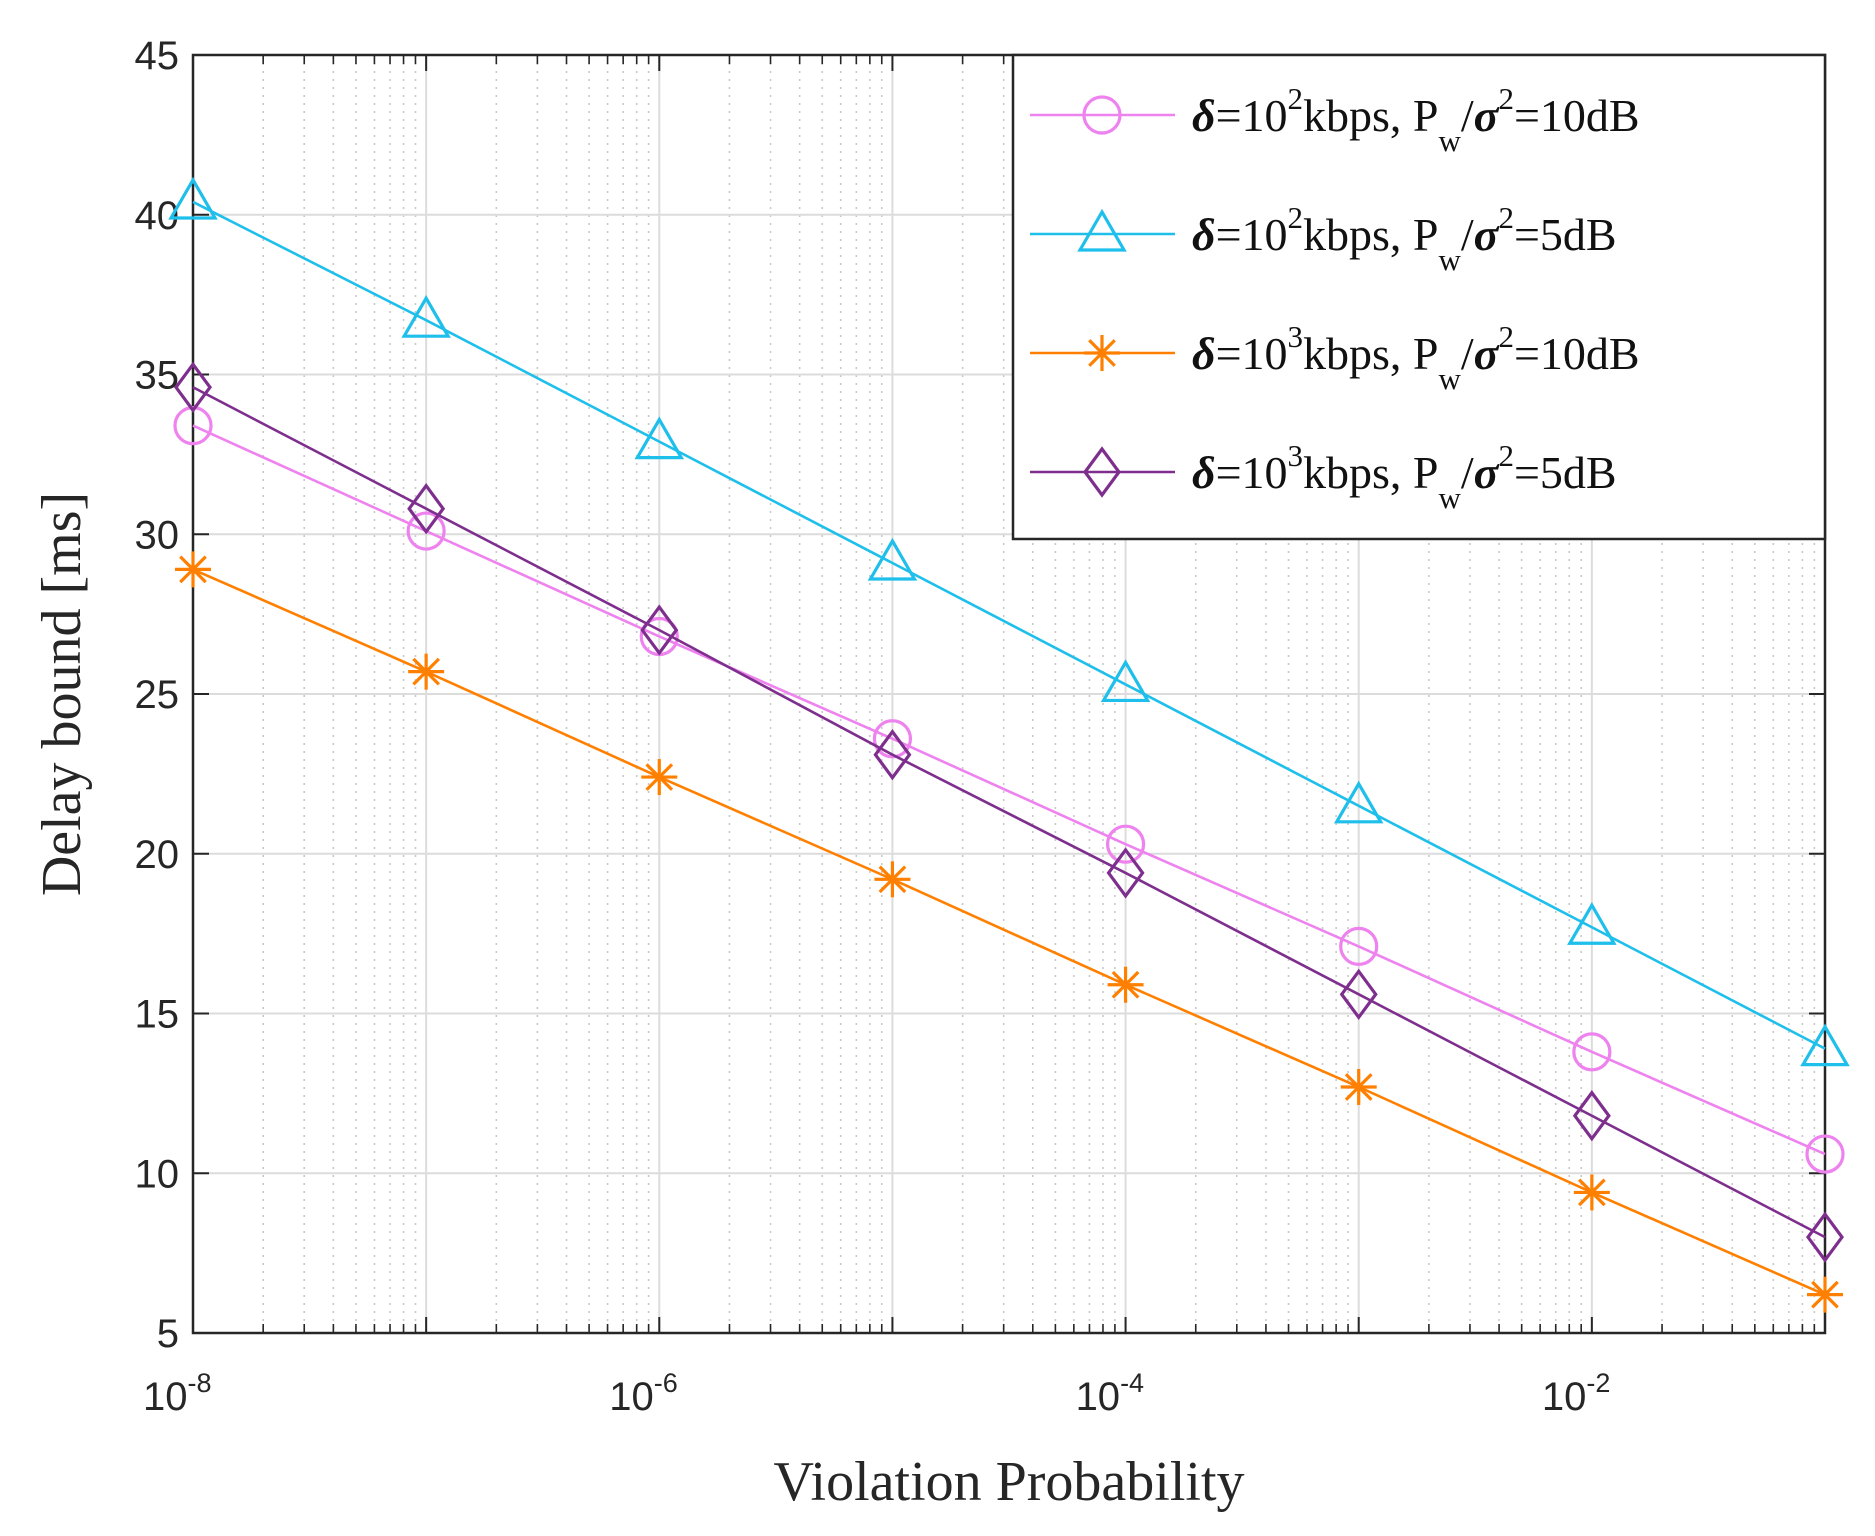 This screenshot has width=1875, height=1536. I want to click on x-tick-label: 10⁻⁶, so click(643, 1393).